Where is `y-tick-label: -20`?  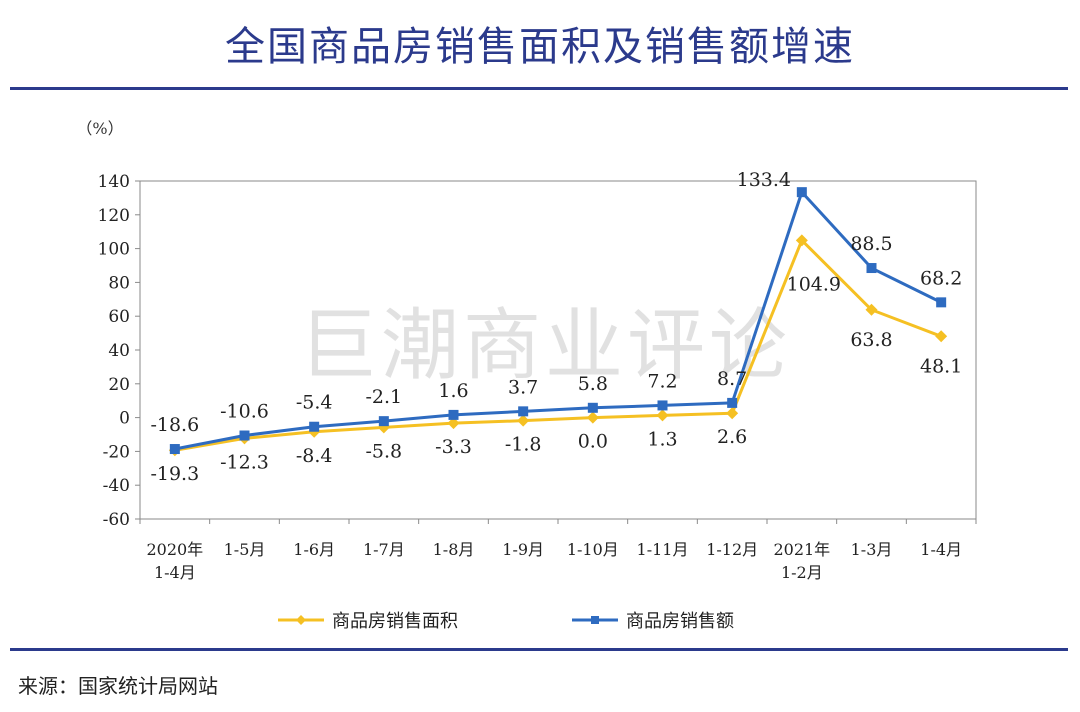
y-tick-label: -20 is located at coordinates (116, 452).